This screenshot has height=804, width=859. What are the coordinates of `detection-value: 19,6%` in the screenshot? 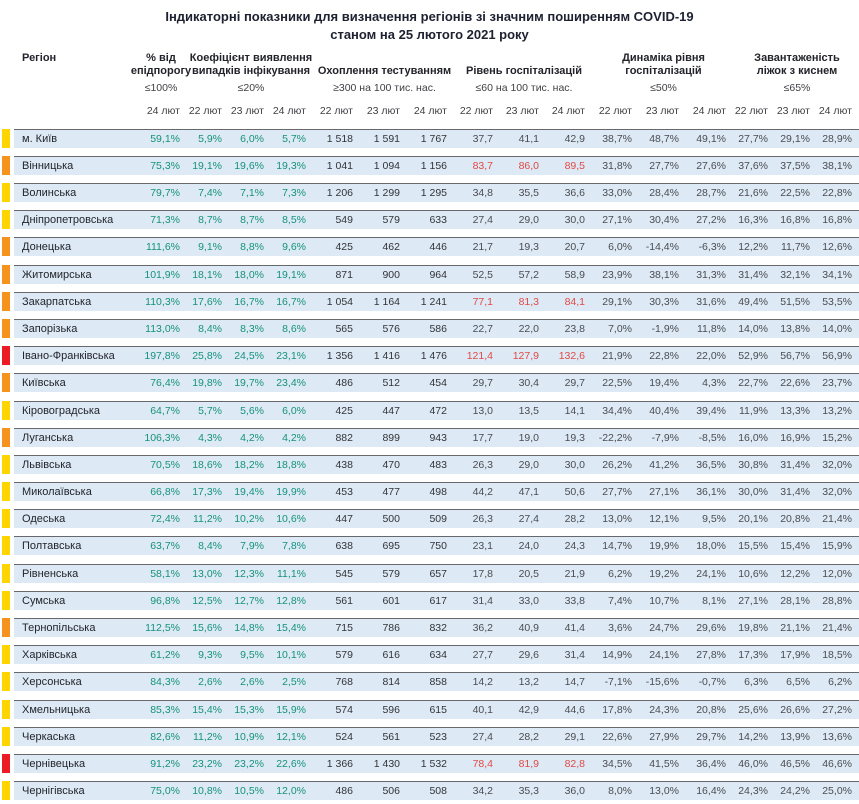 It's located at (249, 165).